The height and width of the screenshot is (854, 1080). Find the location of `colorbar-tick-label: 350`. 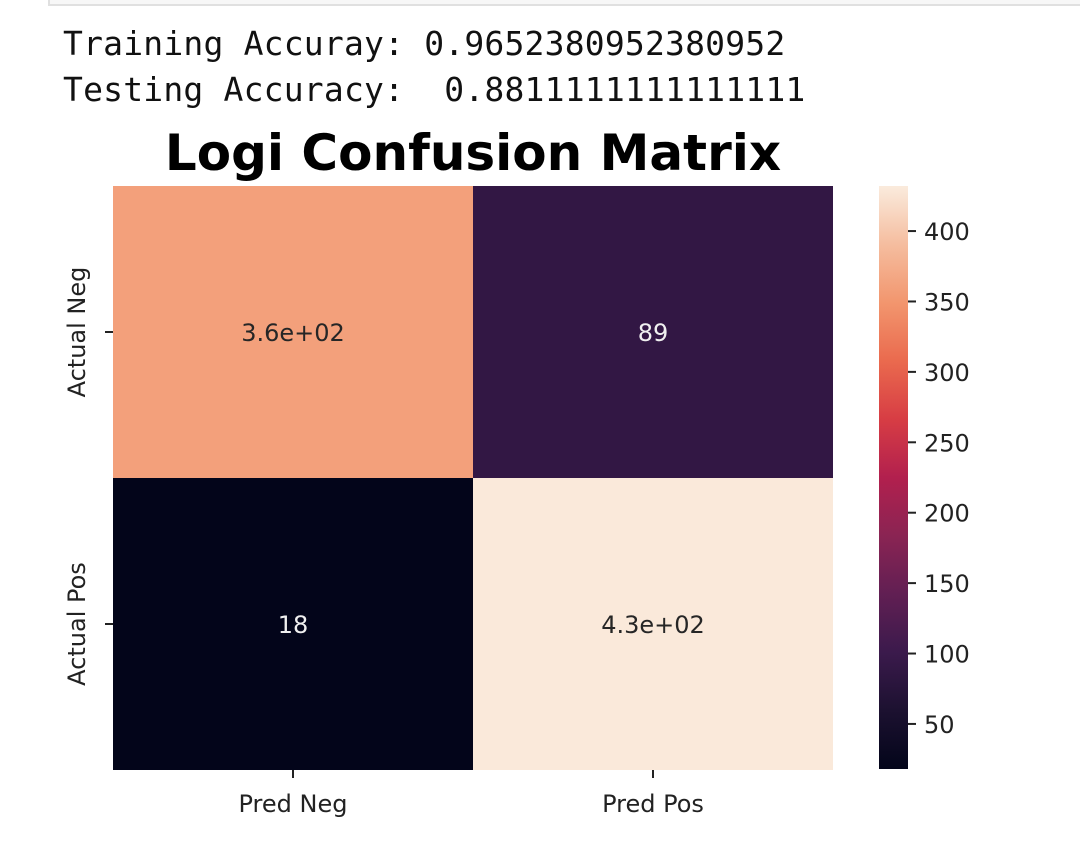

colorbar-tick-label: 350 is located at coordinates (947, 302).